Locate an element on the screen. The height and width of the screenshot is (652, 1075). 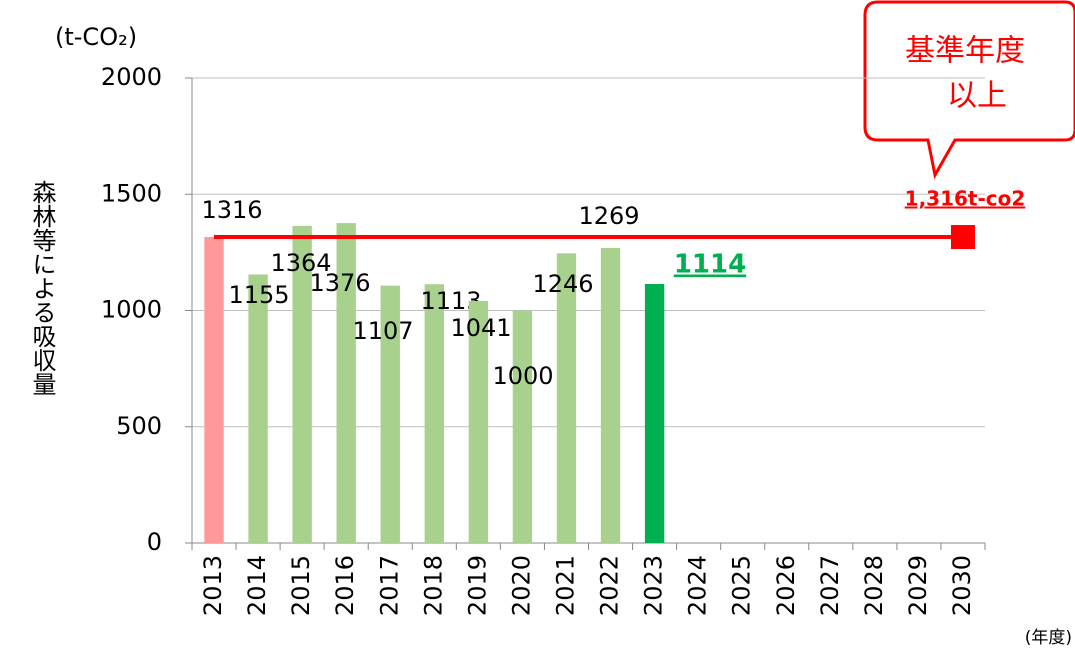
x-tick-label: 2019 is located at coordinates (477, 585).